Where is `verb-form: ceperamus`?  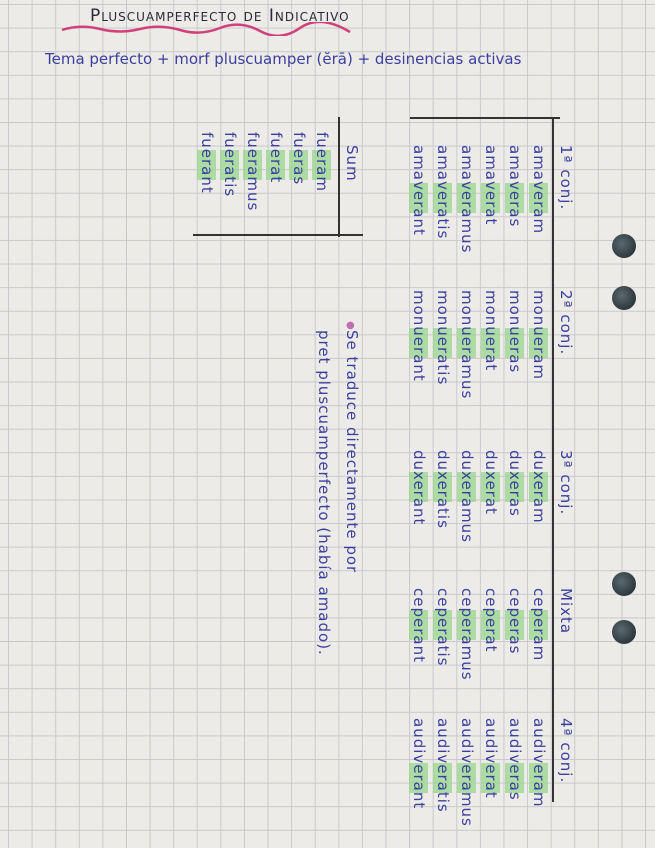
verb-form: ceperamus is located at coordinates (467, 634).